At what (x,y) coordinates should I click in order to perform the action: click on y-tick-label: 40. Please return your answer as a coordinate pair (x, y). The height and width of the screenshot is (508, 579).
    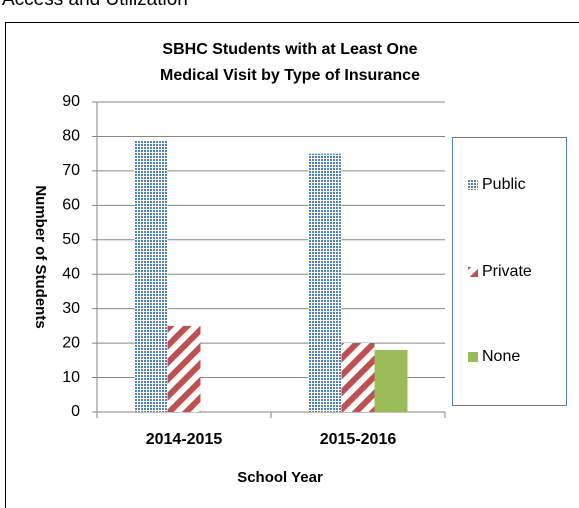
    Looking at the image, I should click on (71, 273).